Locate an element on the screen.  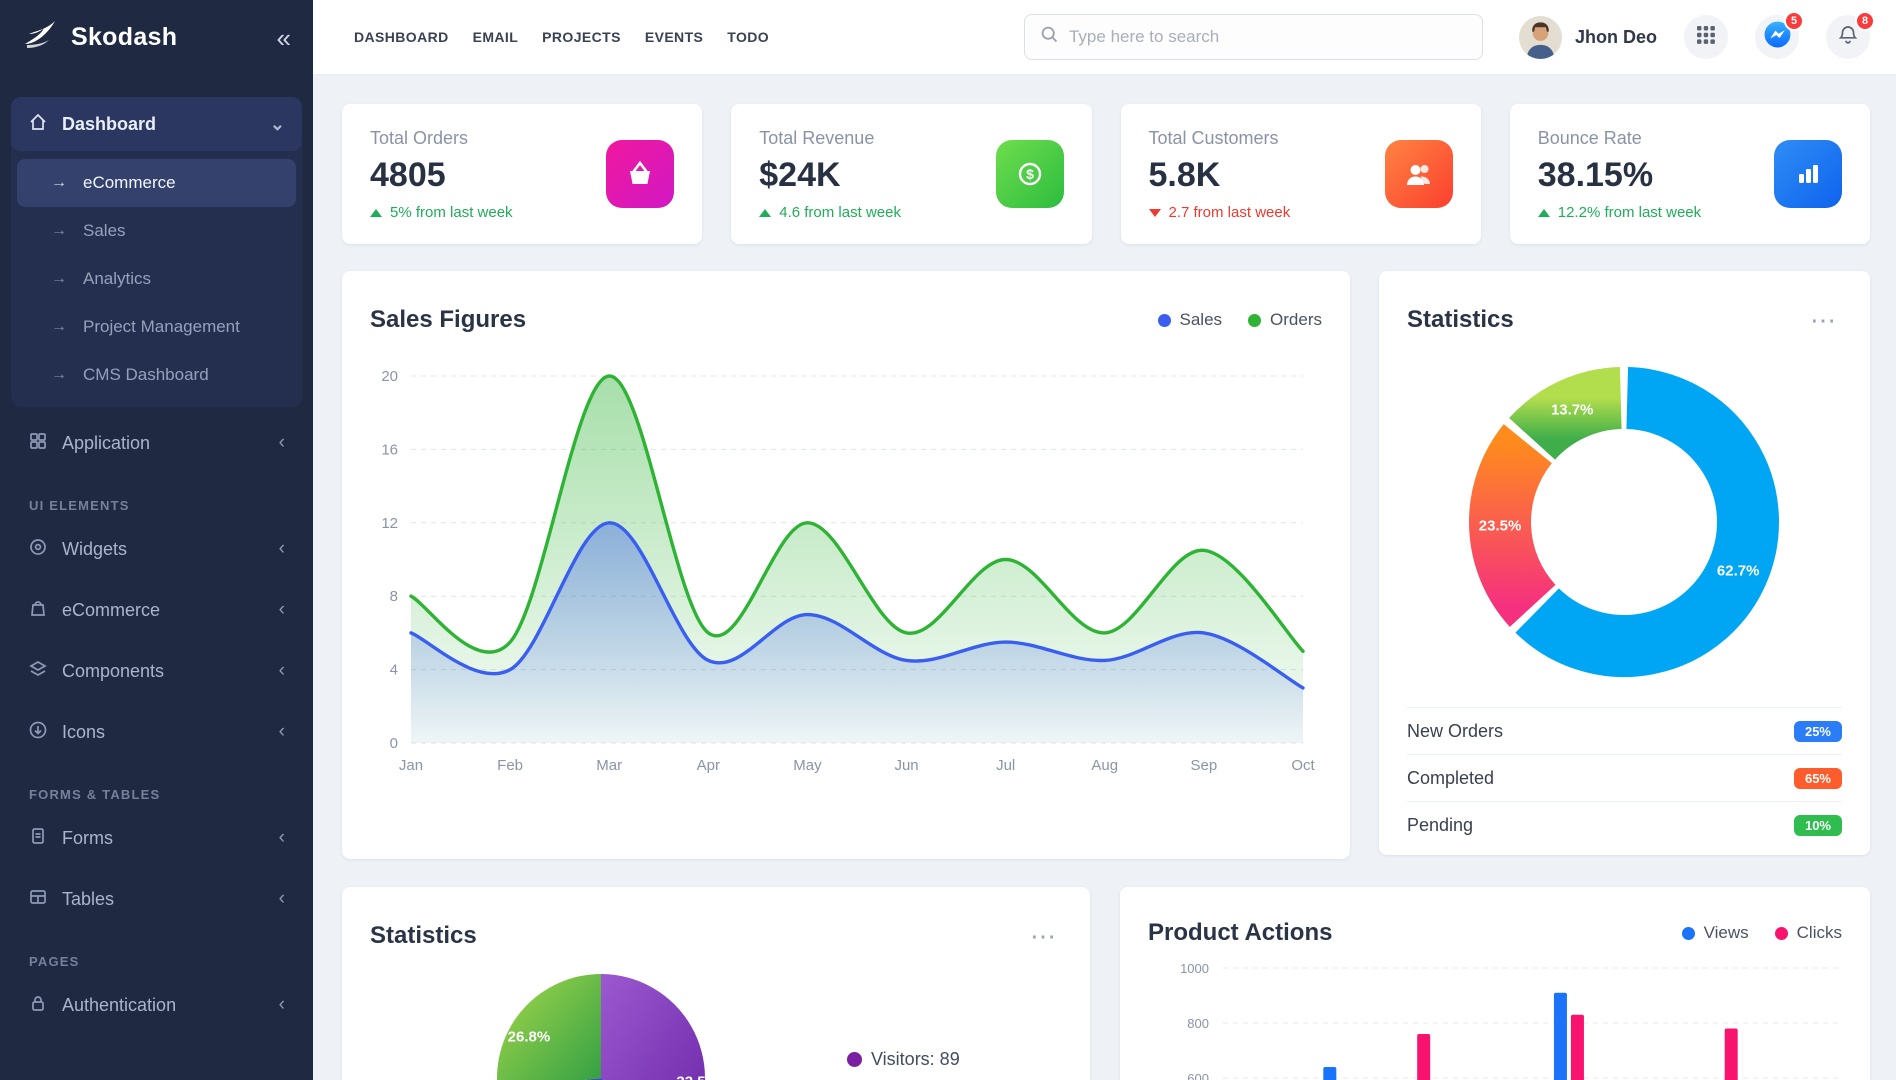
sidebar-item-label: Sales is located at coordinates (104, 230).